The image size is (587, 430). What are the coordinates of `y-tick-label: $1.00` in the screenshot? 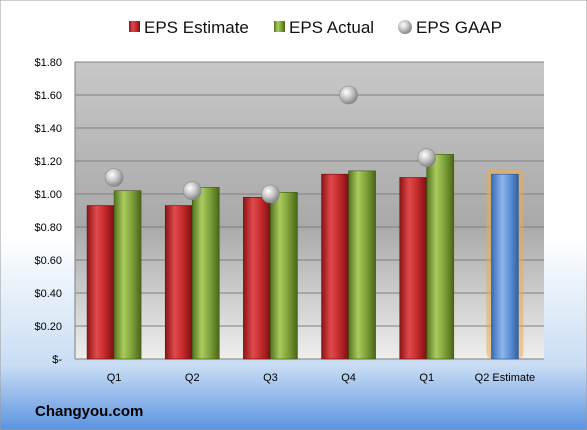 It's located at (48, 195).